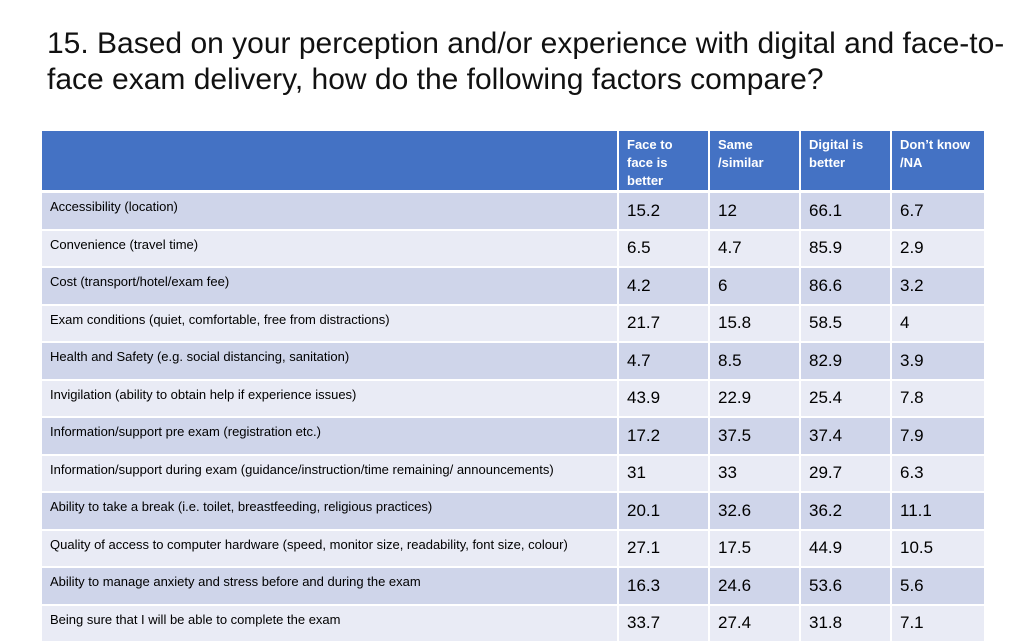  What do you see at coordinates (755, 162) in the screenshot?
I see `header-same-similar: Same /similar` at bounding box center [755, 162].